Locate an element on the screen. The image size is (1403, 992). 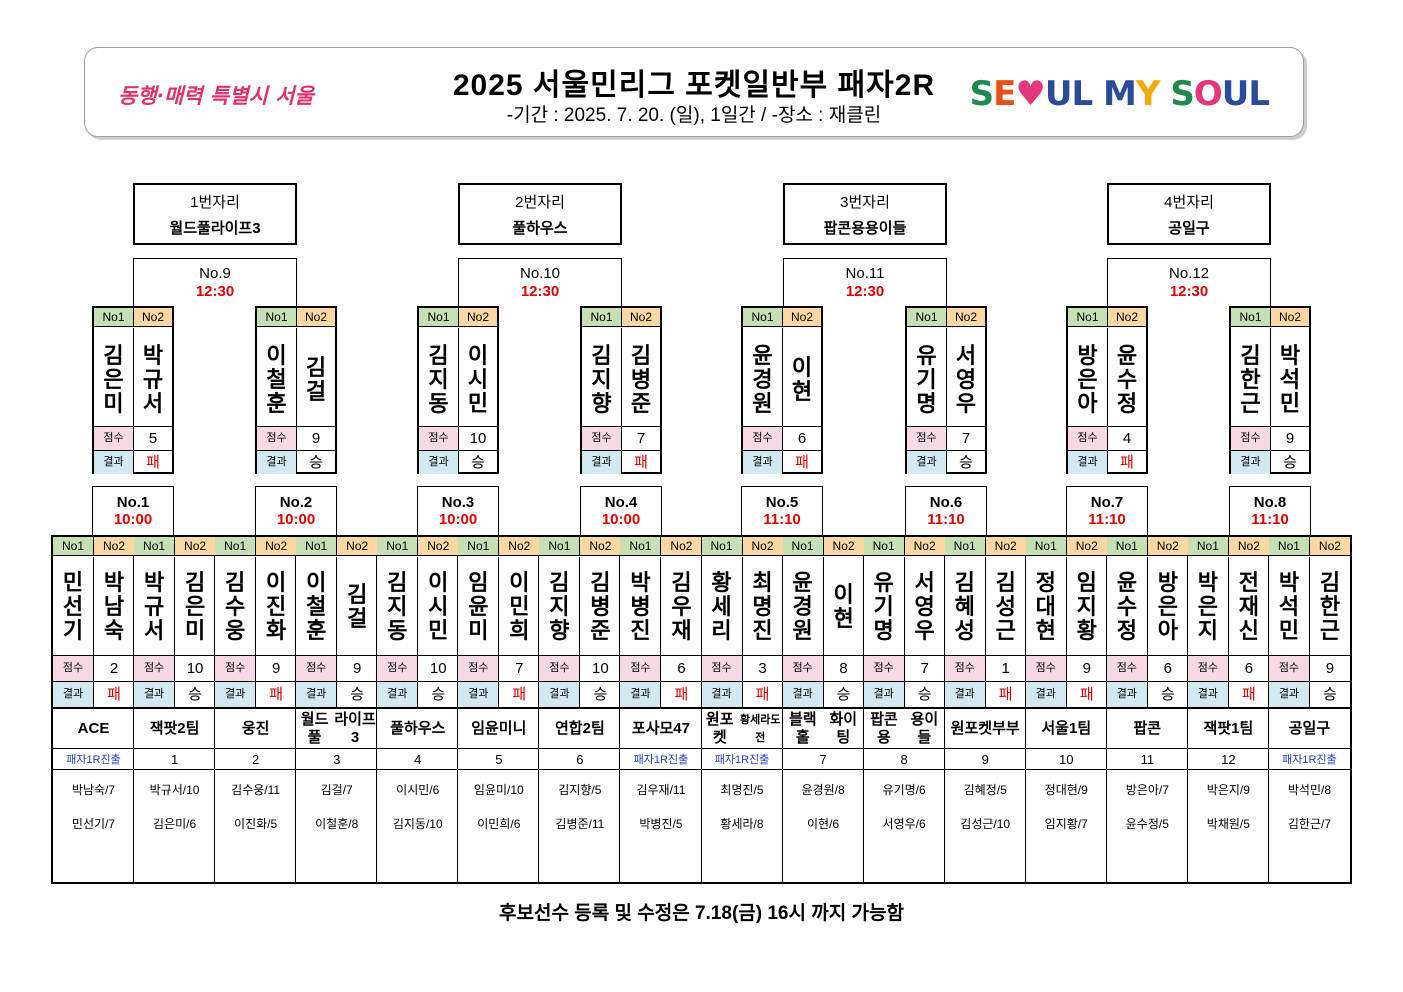
team-number: 6 is located at coordinates (580, 760).